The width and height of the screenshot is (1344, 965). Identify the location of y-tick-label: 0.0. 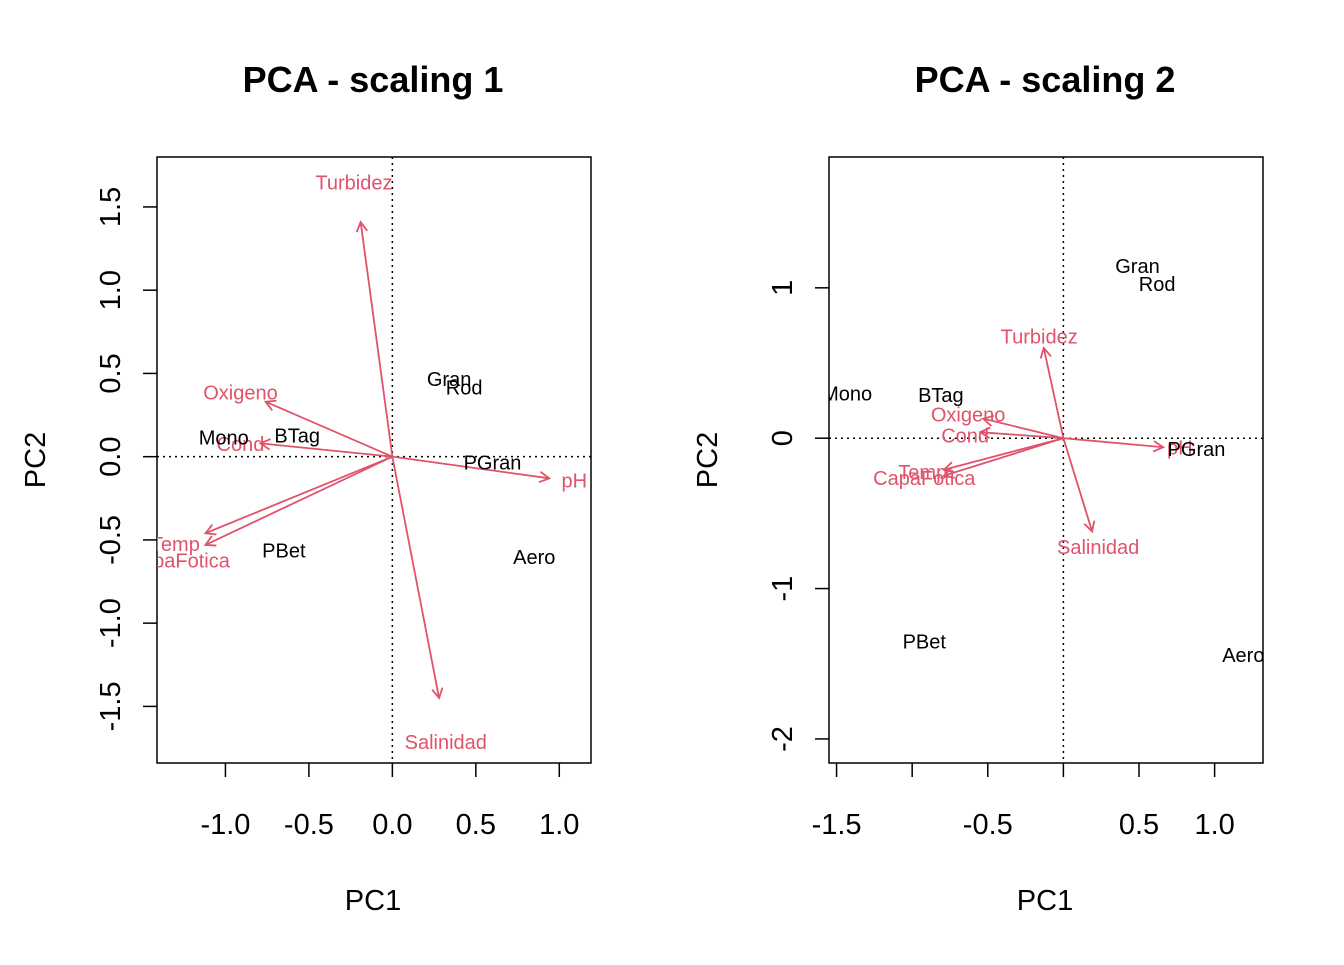
(111, 457).